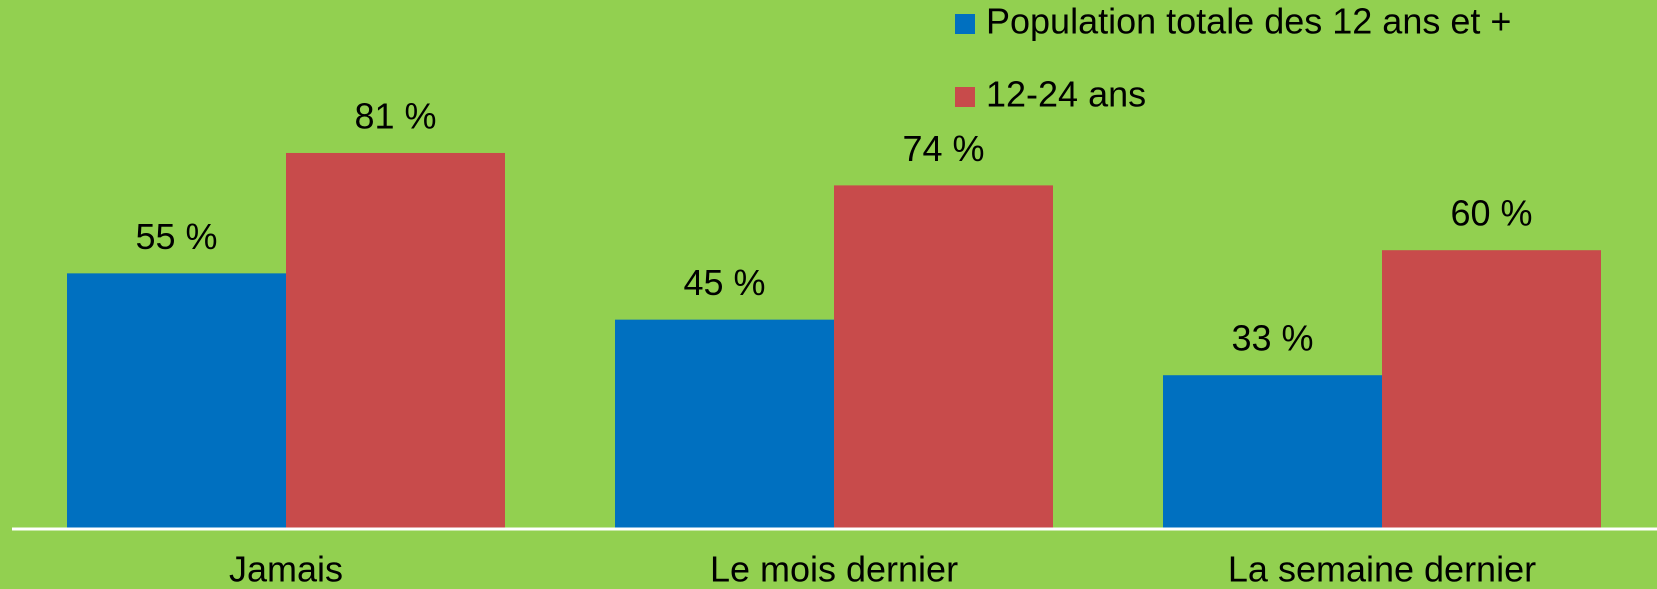  Describe the element at coordinates (395, 115) in the screenshot. I see `data-label: 81 %` at that location.